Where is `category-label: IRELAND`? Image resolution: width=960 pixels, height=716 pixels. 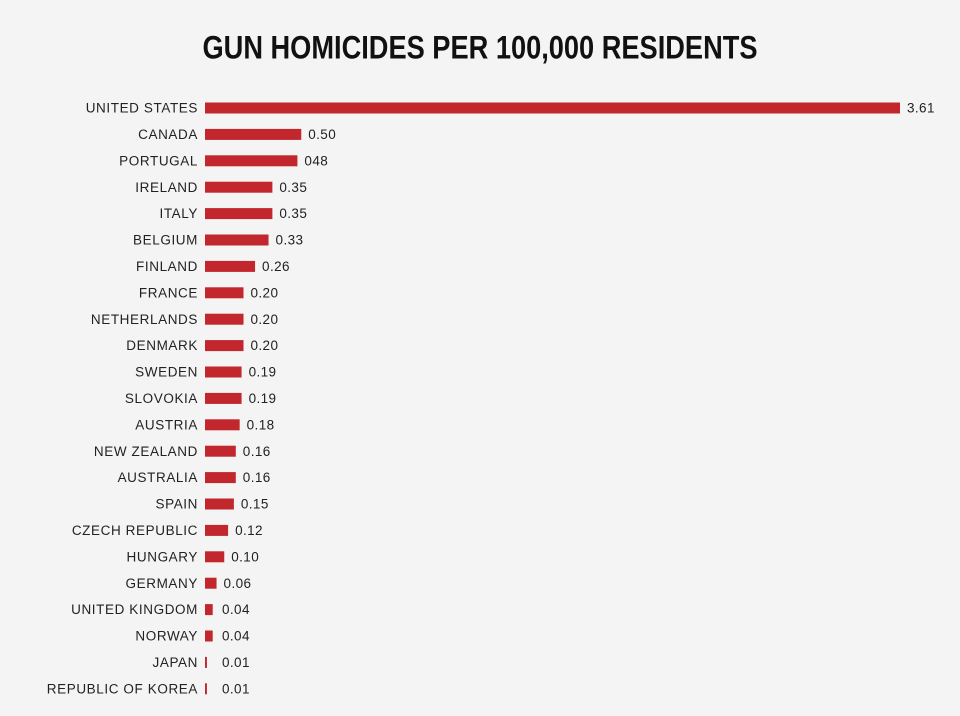 category-label: IRELAND is located at coordinates (166, 187).